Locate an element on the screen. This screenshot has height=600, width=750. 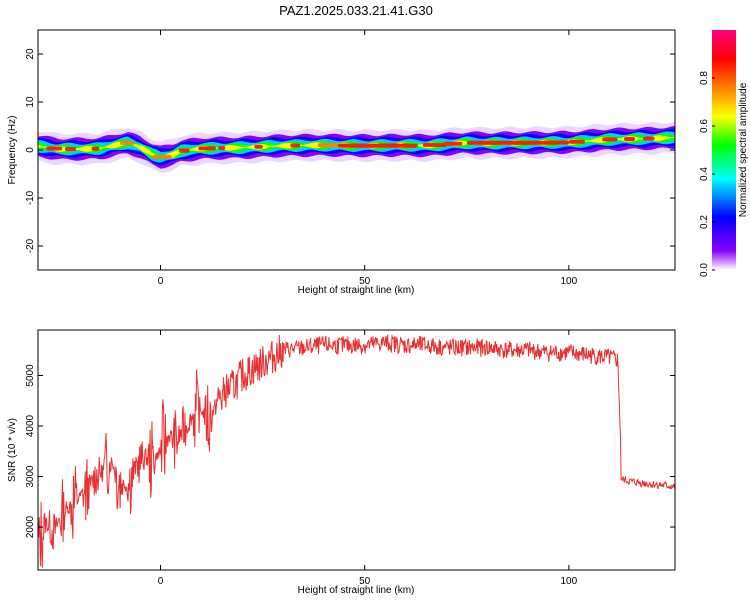
y-tick-label: -20 is located at coordinates (30, 245).